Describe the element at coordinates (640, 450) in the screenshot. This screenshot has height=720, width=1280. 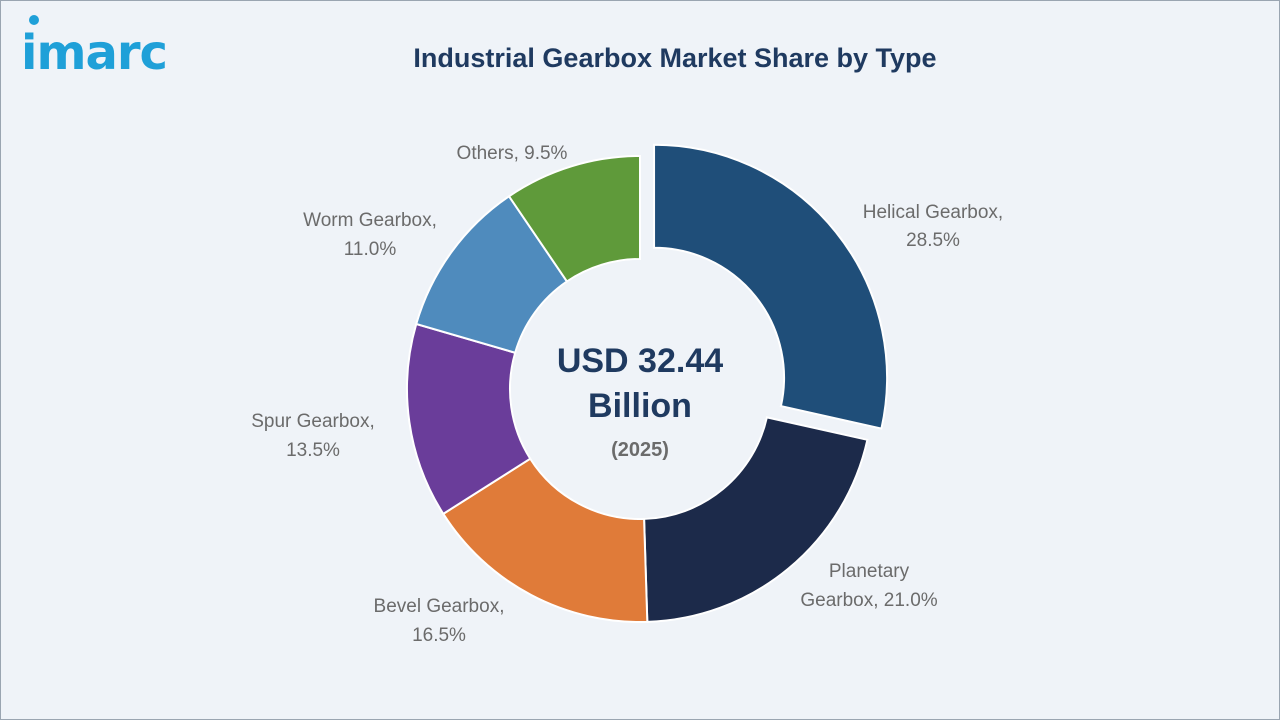
I see `center-year: (2025)` at that location.